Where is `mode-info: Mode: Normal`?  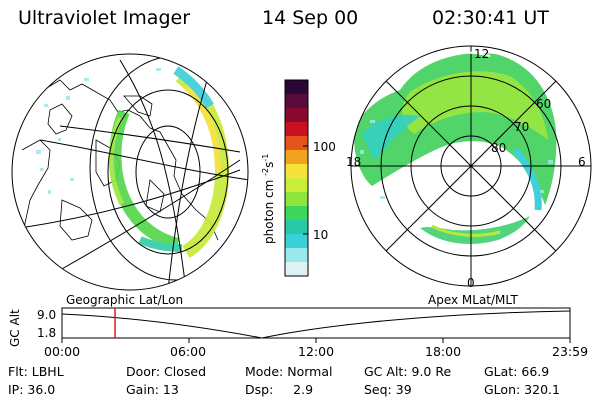
mode-info: Mode: Normal is located at coordinates (289, 371).